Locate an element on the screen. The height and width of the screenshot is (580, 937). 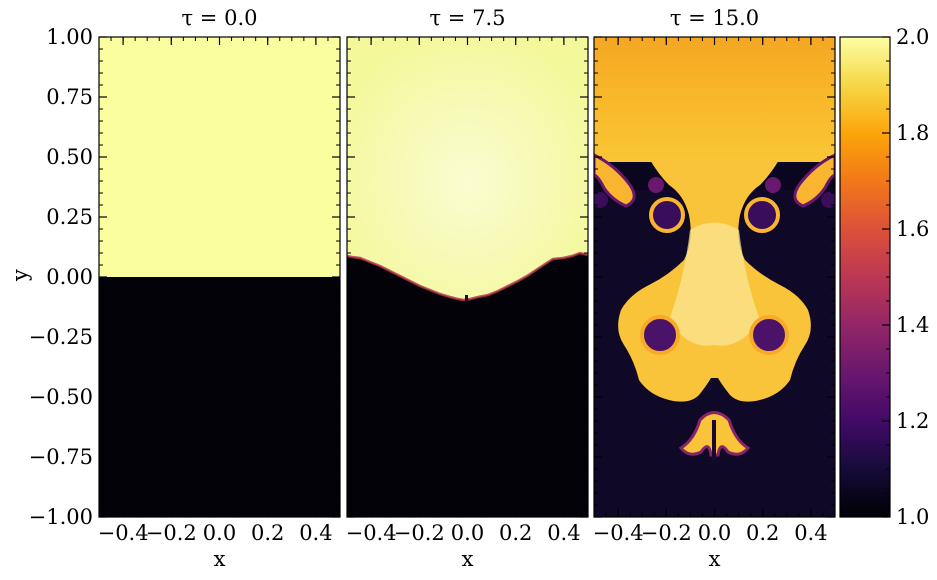
vortex-small-right is located at coordinates (773, 185).